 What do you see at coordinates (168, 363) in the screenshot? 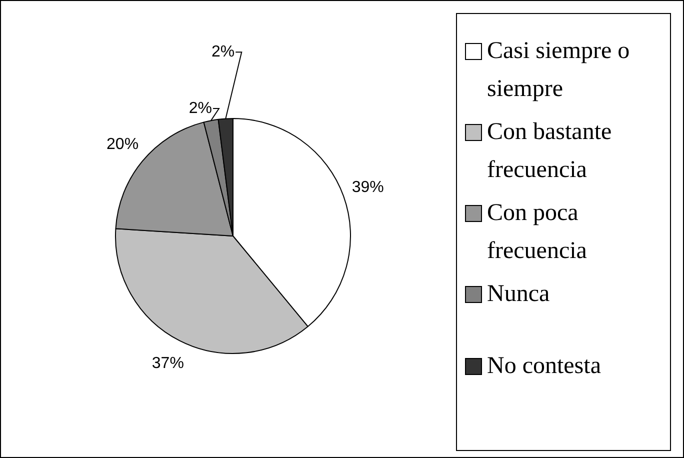
I see `data-label: 37%` at bounding box center [168, 363].